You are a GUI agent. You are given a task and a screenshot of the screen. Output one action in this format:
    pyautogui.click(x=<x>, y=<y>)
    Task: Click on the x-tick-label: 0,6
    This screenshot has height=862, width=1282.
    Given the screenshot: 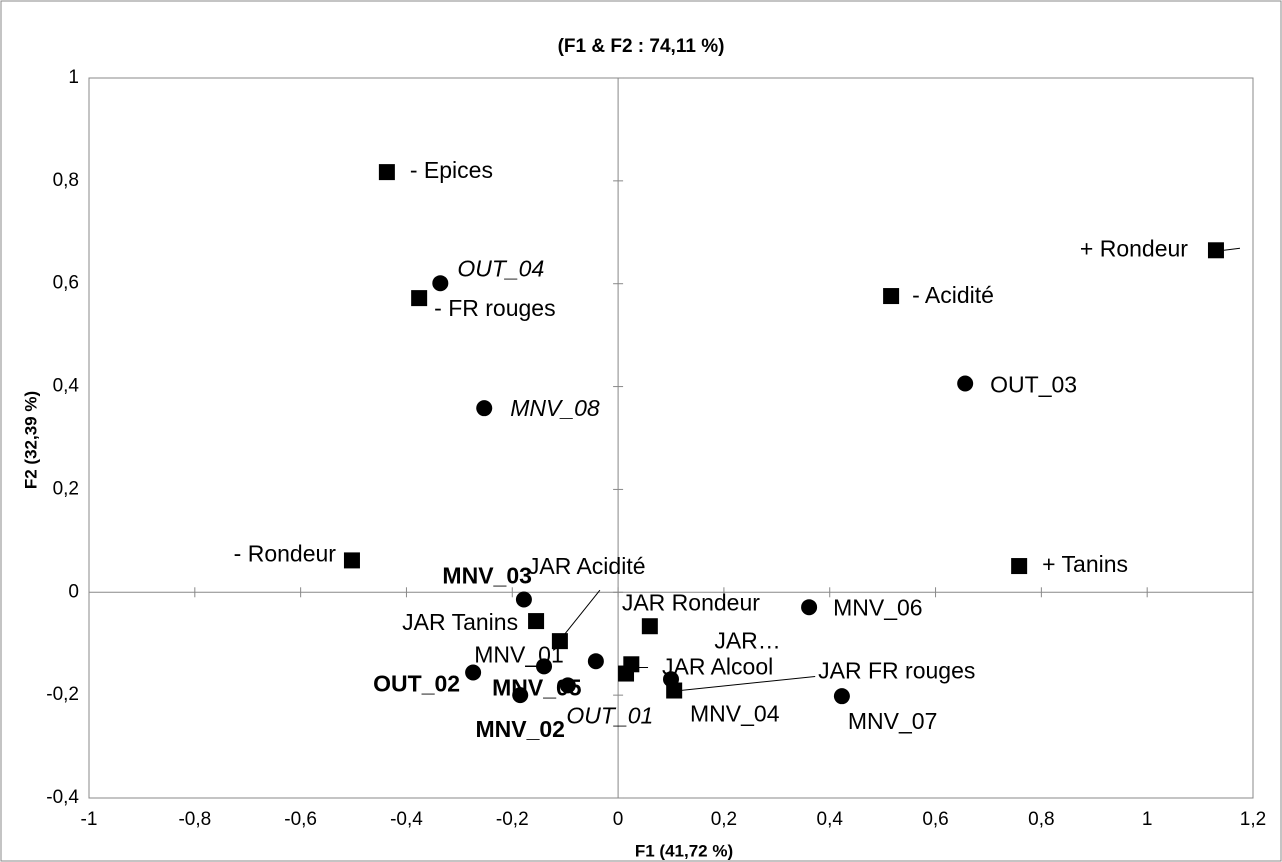 What is the action you would take?
    pyautogui.click(x=935, y=819)
    